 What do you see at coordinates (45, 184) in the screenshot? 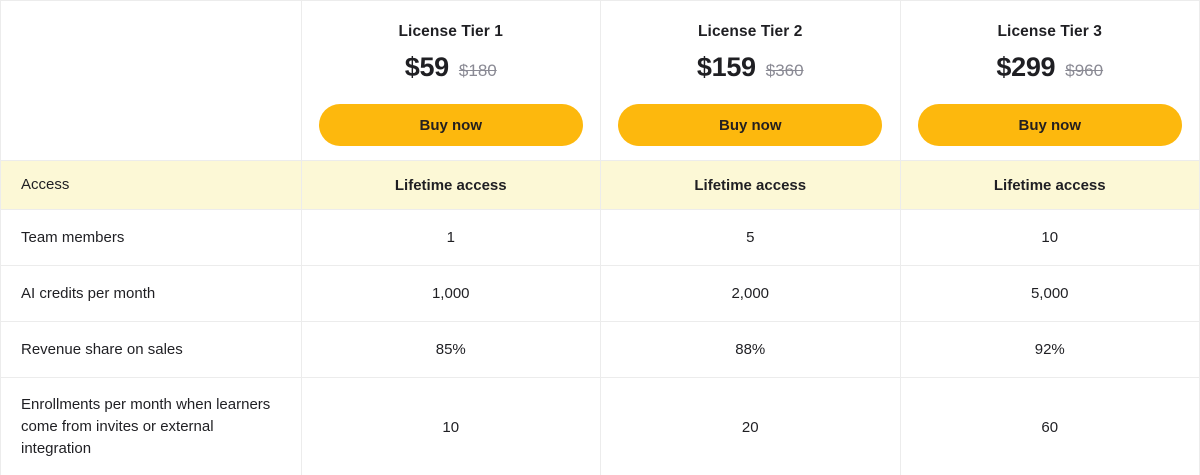
I see `row-label: Access` at bounding box center [45, 184].